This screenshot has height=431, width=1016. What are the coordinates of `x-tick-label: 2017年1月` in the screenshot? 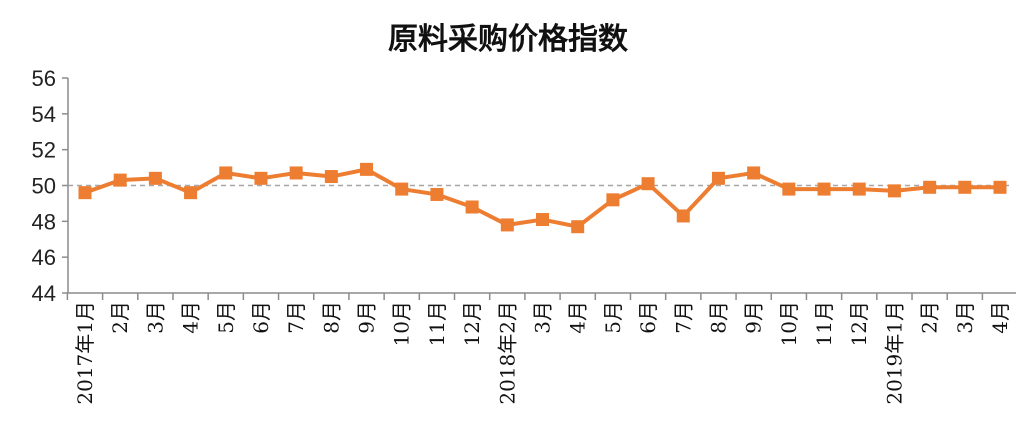 It's located at (85, 353).